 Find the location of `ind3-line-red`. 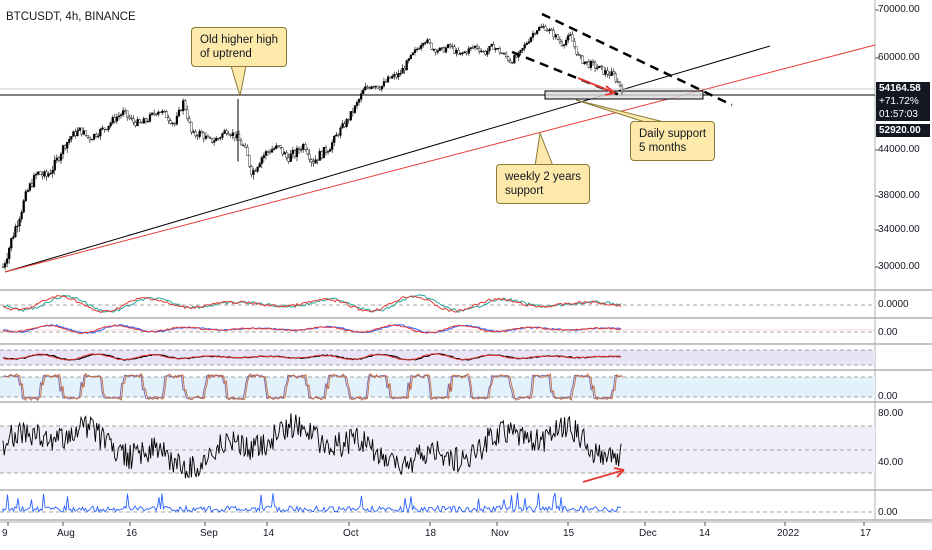

ind3-line-red is located at coordinates (312, 357).